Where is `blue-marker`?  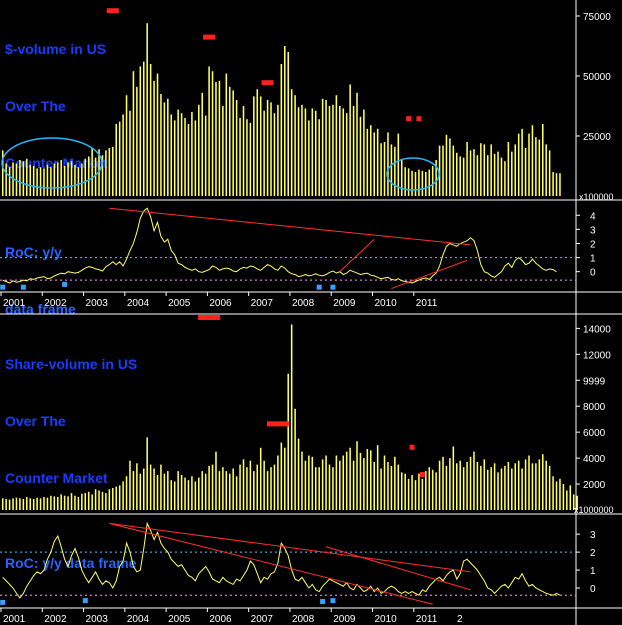
blue-marker is located at coordinates (23, 287).